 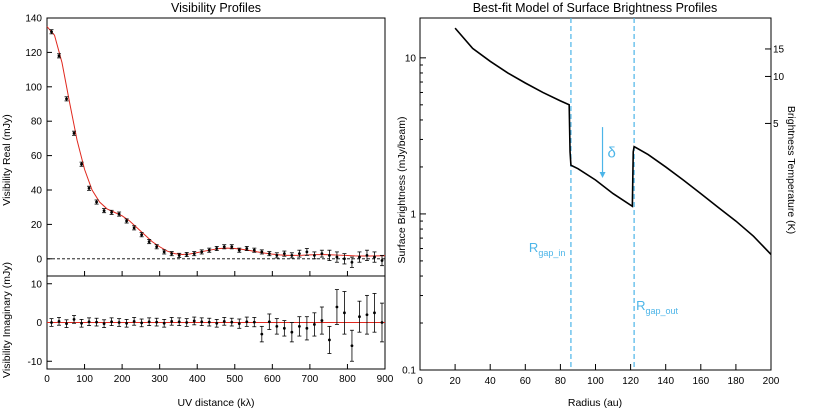 I want to click on real-ytick-label: 20, so click(x=37, y=225).